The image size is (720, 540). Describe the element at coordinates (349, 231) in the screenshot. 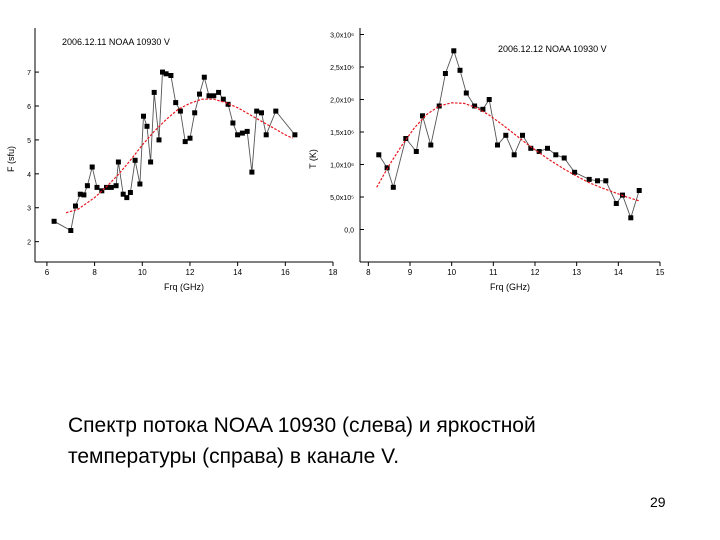

I see `y-tick-label: 0,0` at that location.